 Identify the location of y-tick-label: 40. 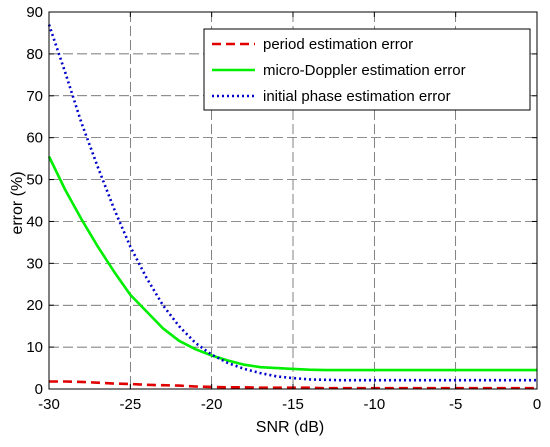
(34, 221).